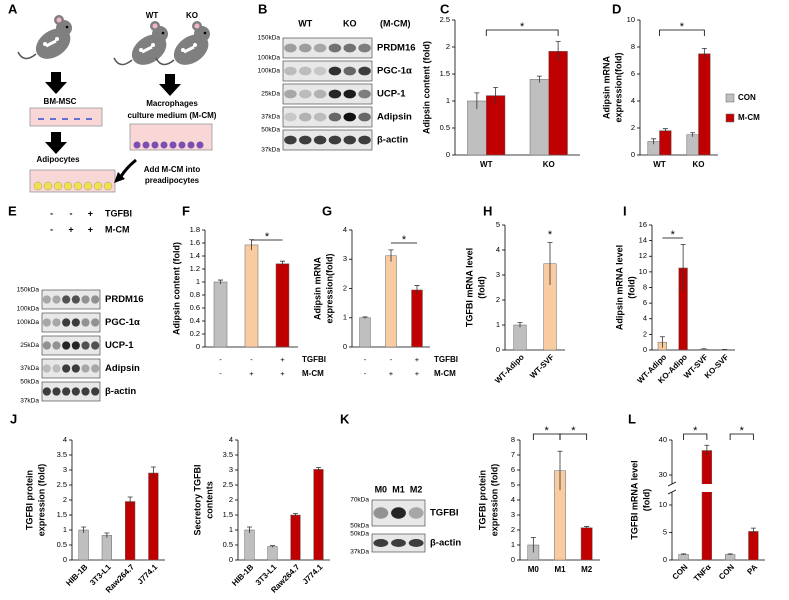 This screenshot has width=789, height=600. What do you see at coordinates (469, 287) in the screenshot?
I see `y-axis-label: TGFBI mRNA level` at bounding box center [469, 287].